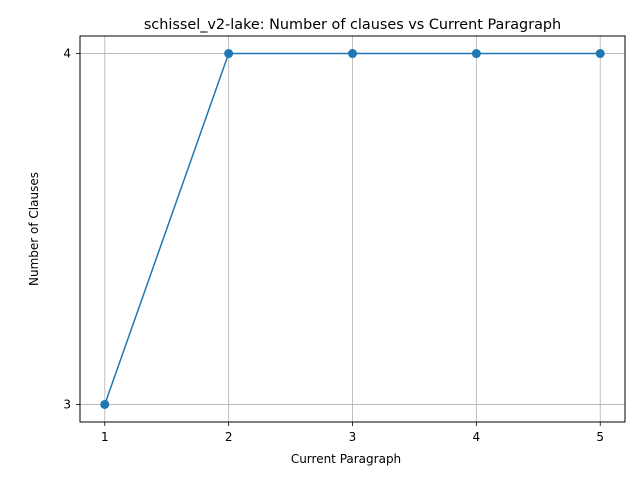 The height and width of the screenshot is (480, 640). I want to click on y-axis-label: Number of Clauses, so click(34, 229).